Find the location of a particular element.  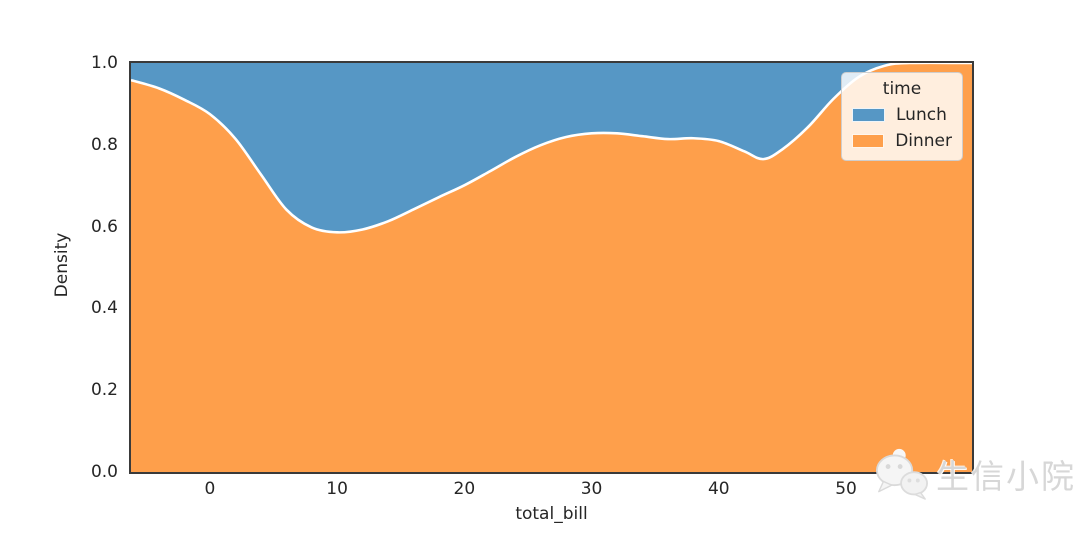

x-tick-label: 30 is located at coordinates (591, 489).